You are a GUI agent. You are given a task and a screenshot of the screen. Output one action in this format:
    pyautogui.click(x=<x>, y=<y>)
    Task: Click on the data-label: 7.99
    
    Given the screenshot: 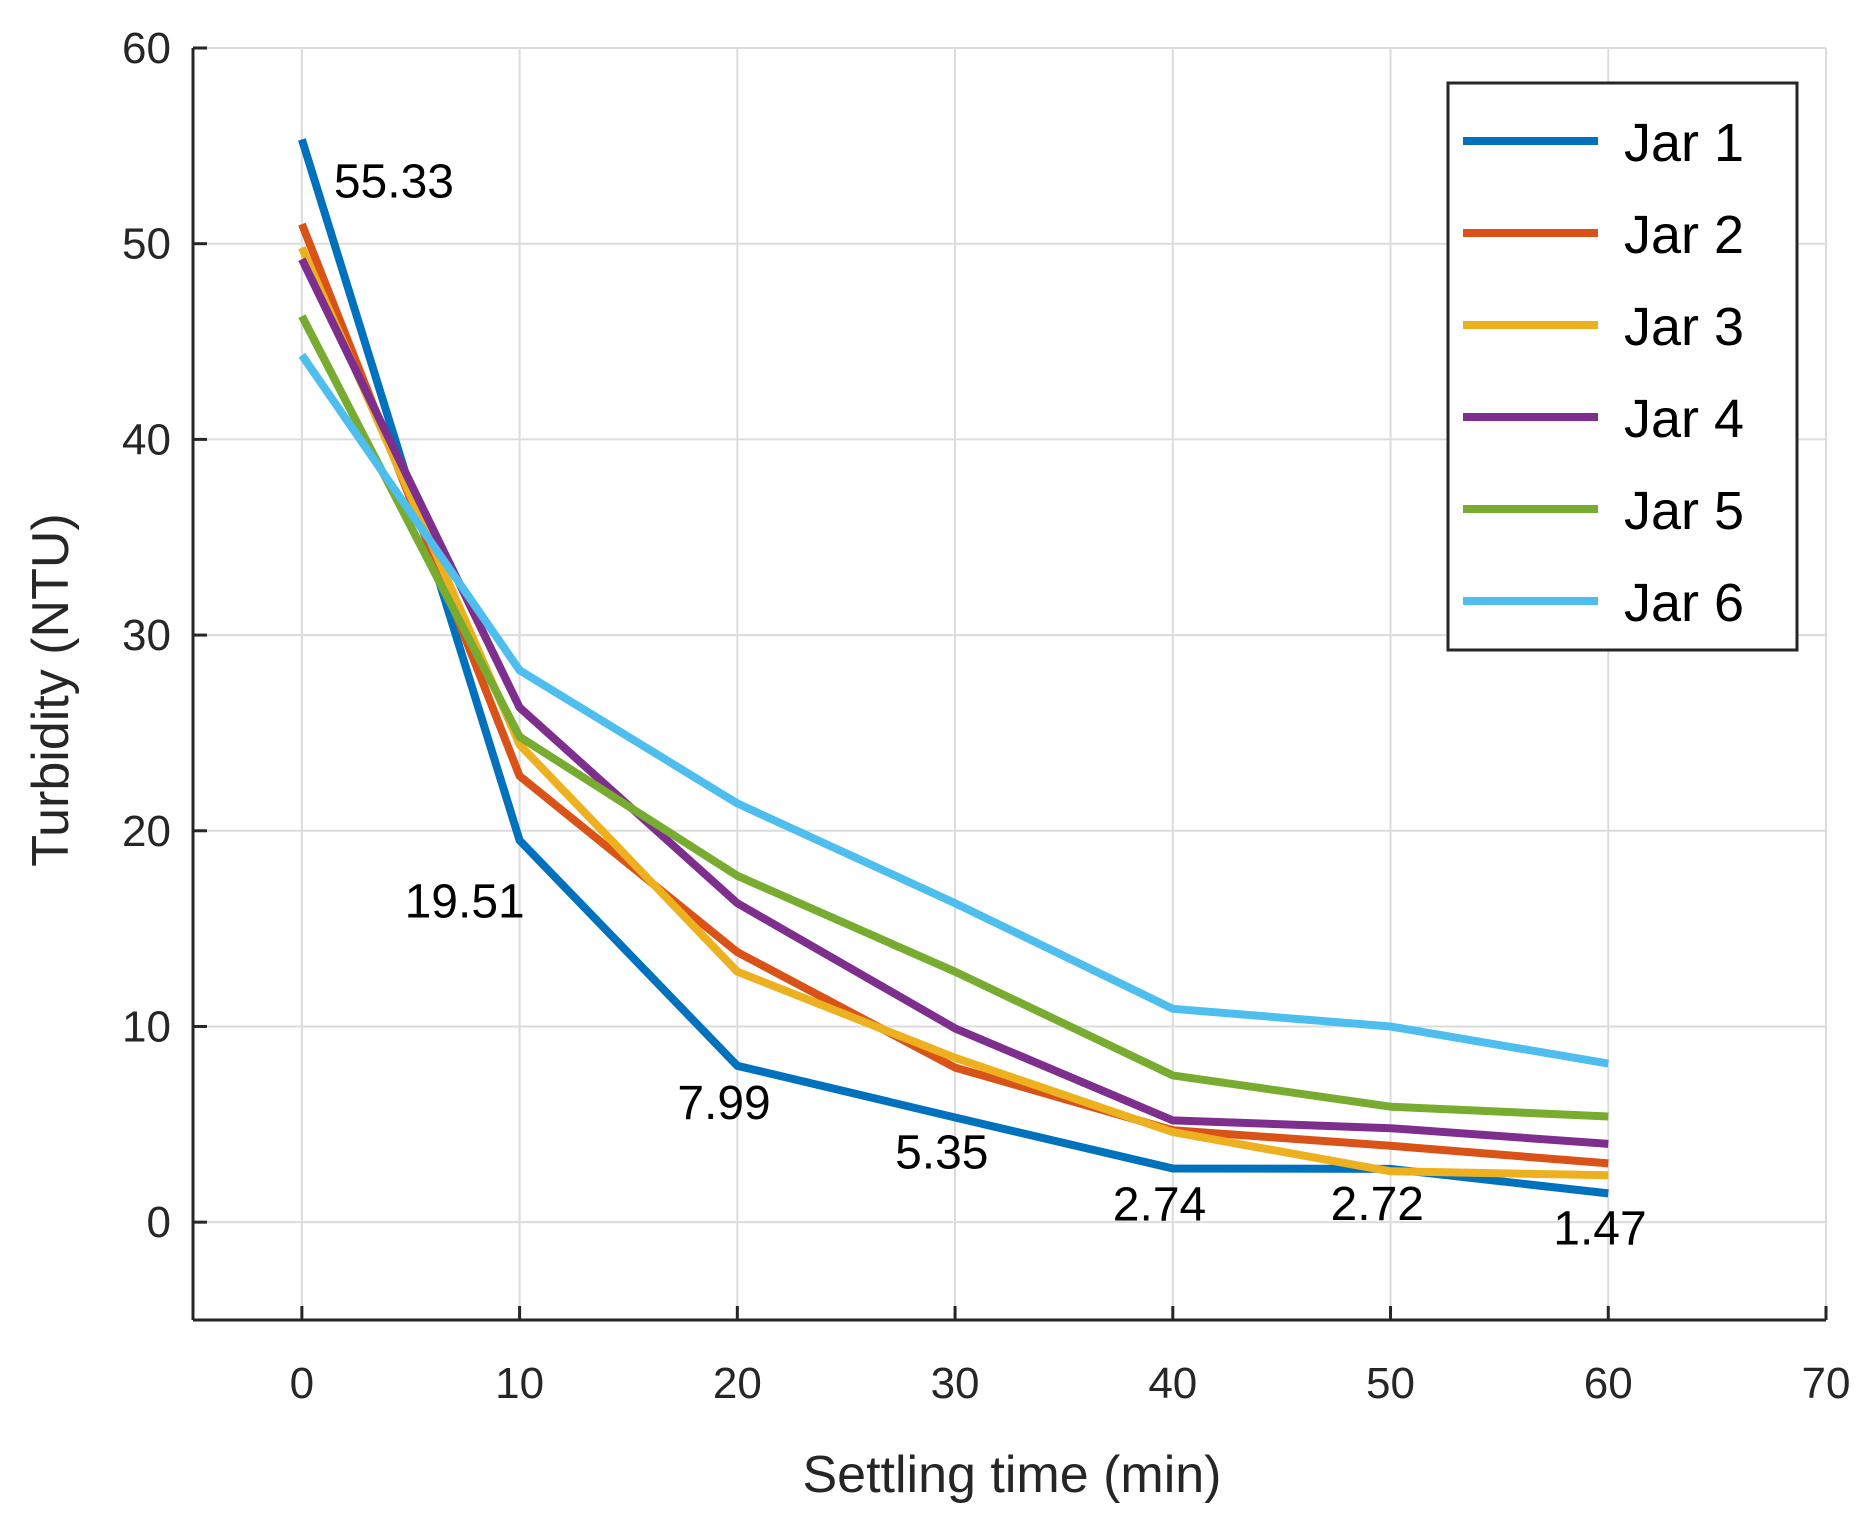 What is the action you would take?
    pyautogui.click(x=723, y=1103)
    